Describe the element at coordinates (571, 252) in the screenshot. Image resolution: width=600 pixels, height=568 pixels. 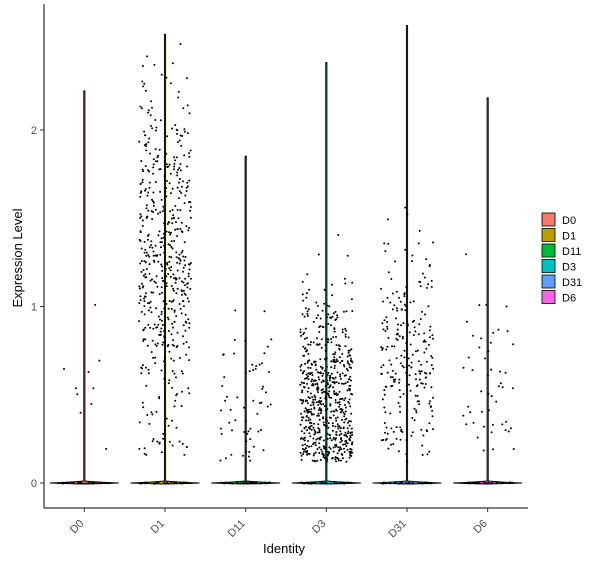
I see `legend-label-D11: D11` at that location.